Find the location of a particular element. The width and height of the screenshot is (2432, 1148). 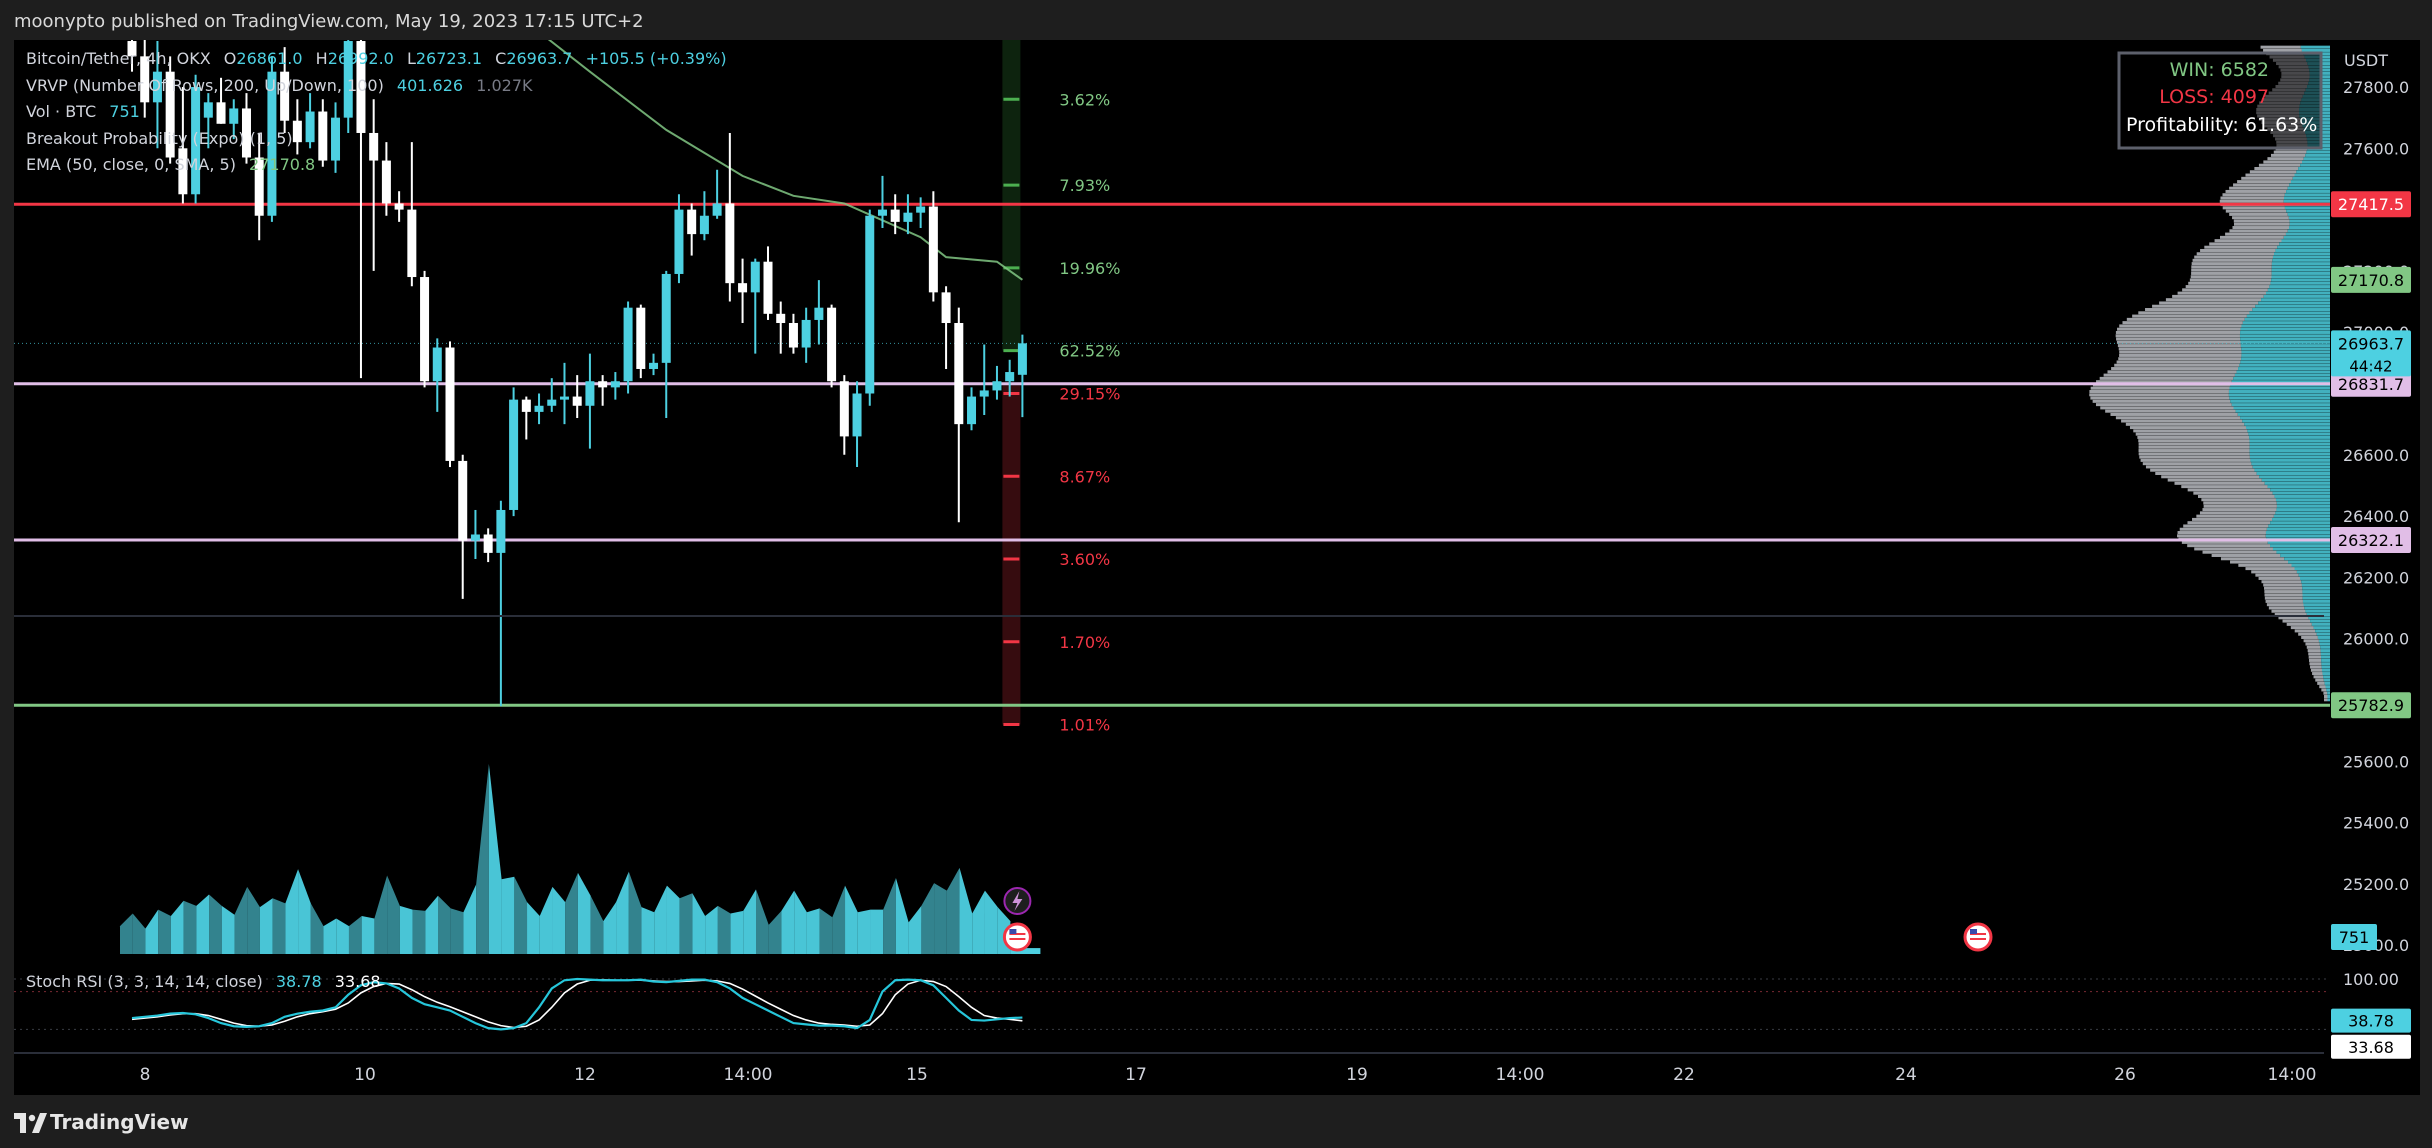

level-price-tag-text: 25782.9 is located at coordinates (2371, 705).